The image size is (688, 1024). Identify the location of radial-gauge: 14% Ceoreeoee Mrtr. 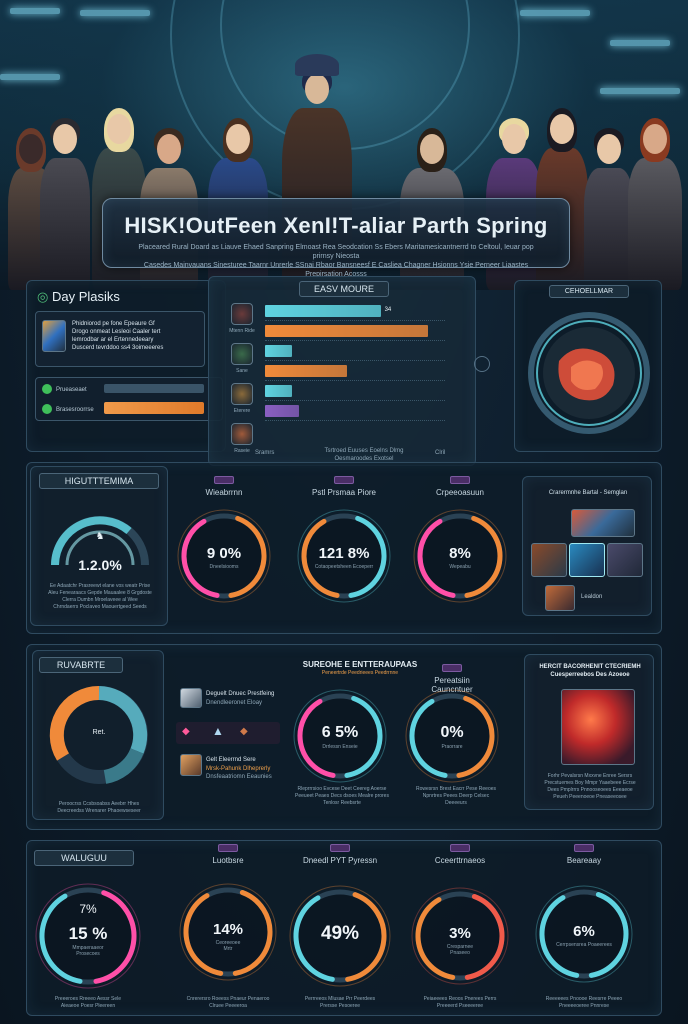
(228, 932).